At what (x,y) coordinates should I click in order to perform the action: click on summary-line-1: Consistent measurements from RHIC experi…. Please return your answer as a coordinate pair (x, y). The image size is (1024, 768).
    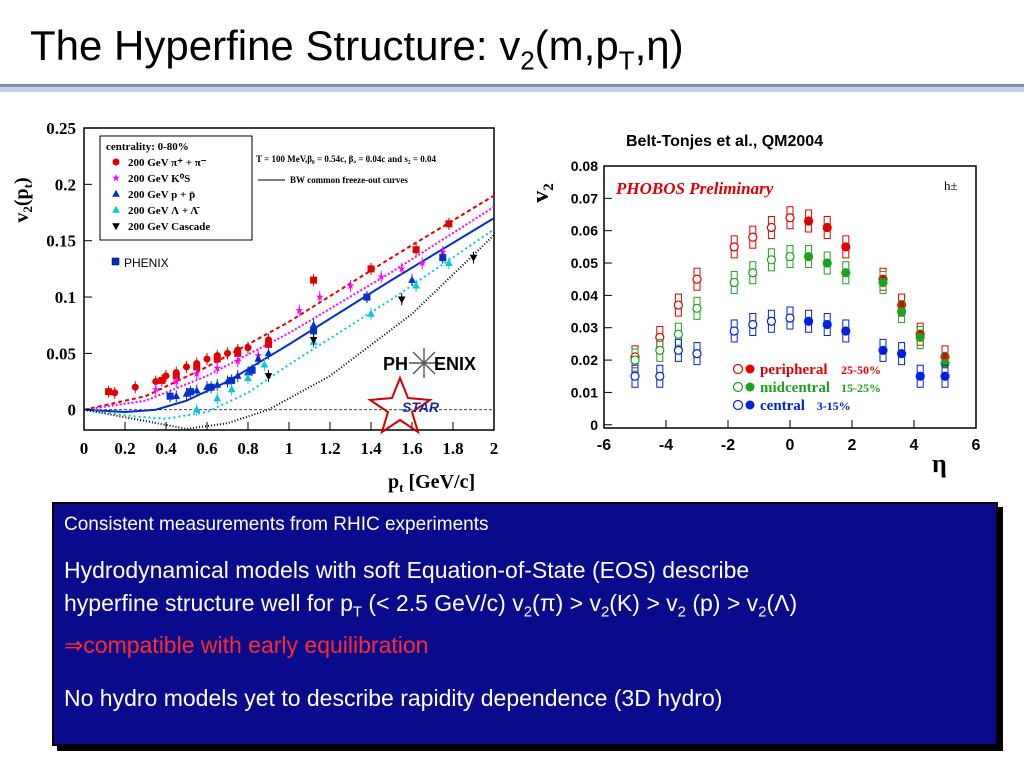
    Looking at the image, I should click on (276, 524).